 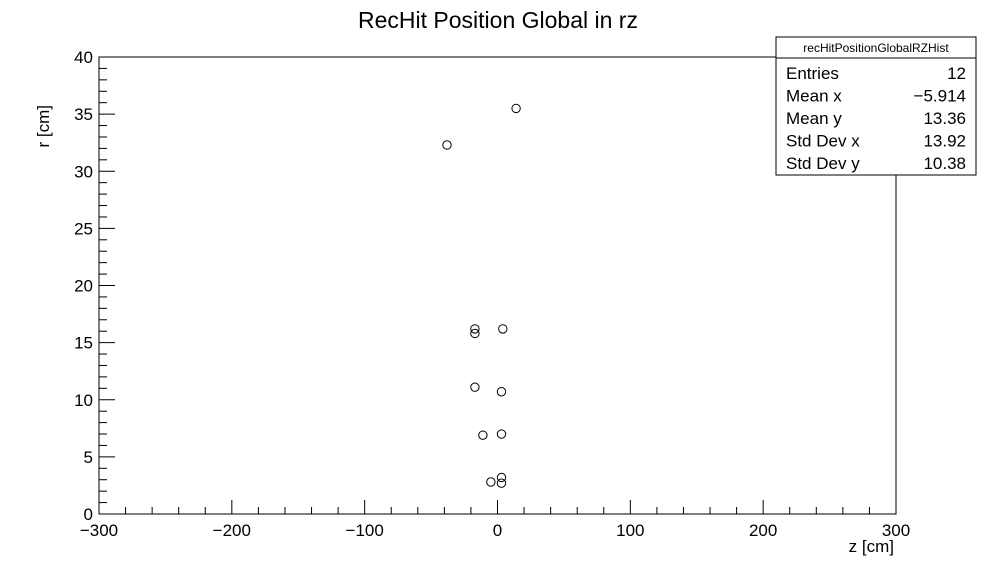 What do you see at coordinates (83, 343) in the screenshot?
I see `y-tick-label: 15` at bounding box center [83, 343].